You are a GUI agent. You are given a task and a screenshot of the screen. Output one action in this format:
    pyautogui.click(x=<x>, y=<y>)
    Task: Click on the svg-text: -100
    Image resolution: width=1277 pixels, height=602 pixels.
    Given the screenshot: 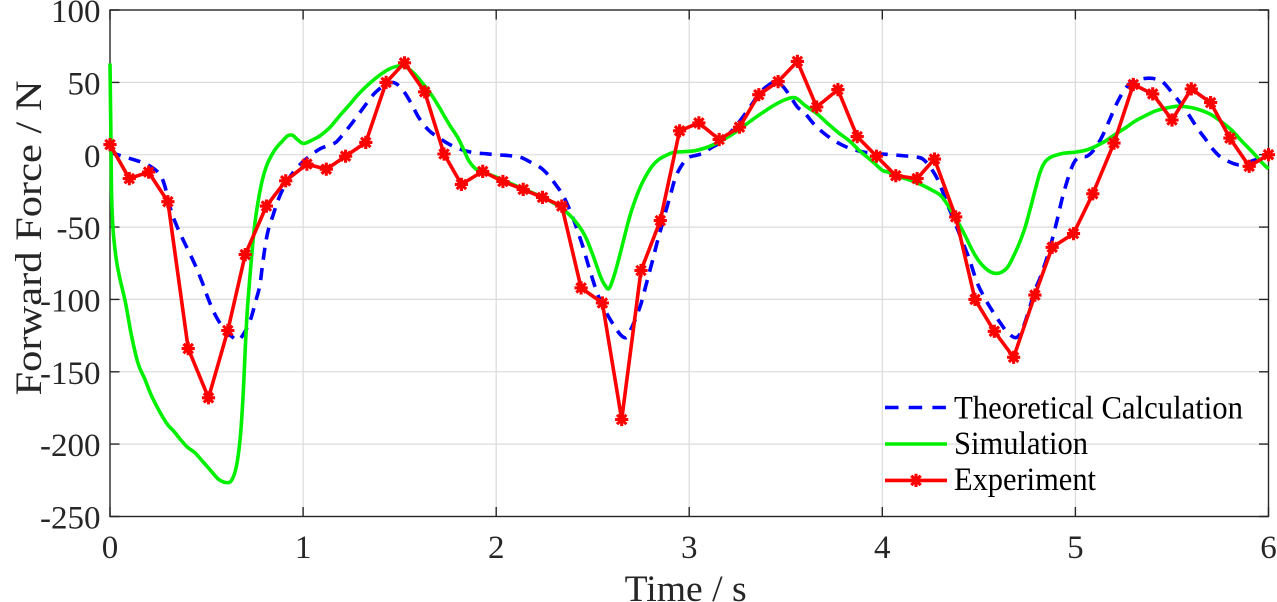 What is the action you would take?
    pyautogui.click(x=70, y=302)
    